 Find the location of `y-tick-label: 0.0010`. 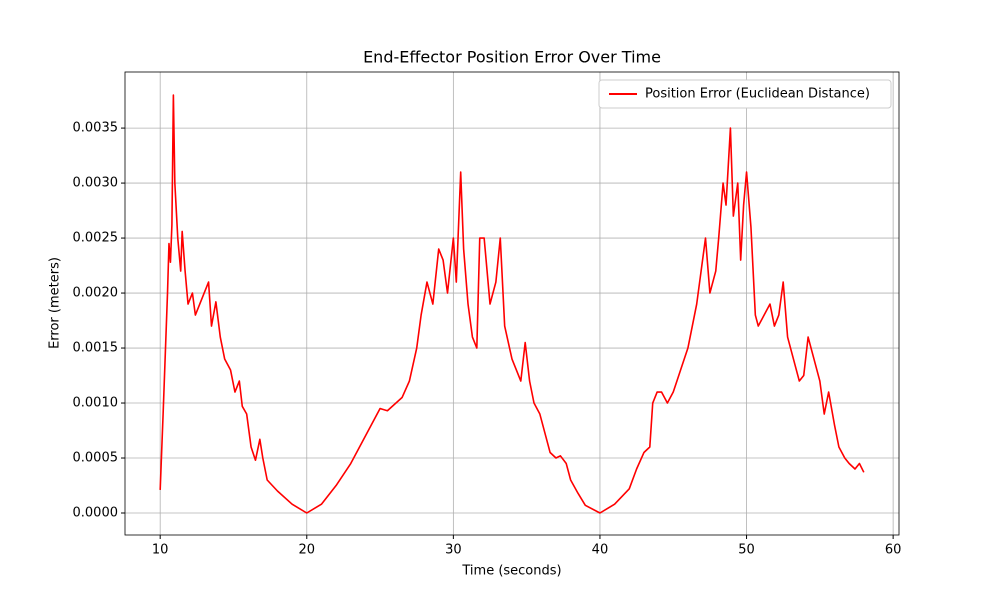

y-tick-label: 0.0010 is located at coordinates (96, 403).